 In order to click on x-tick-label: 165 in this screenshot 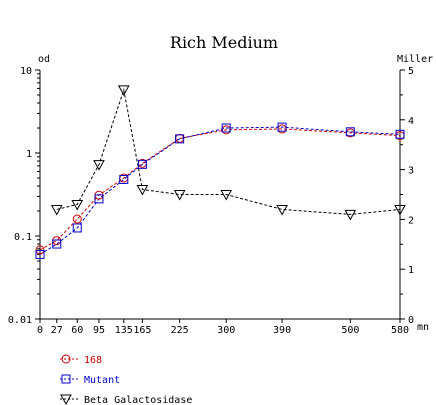, I will do `click(142, 330)`.